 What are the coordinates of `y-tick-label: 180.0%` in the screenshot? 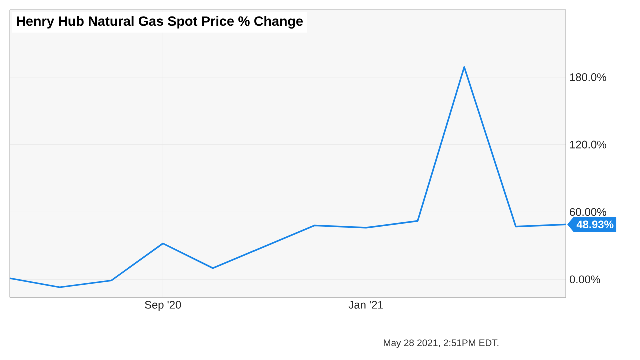 It's located at (588, 78).